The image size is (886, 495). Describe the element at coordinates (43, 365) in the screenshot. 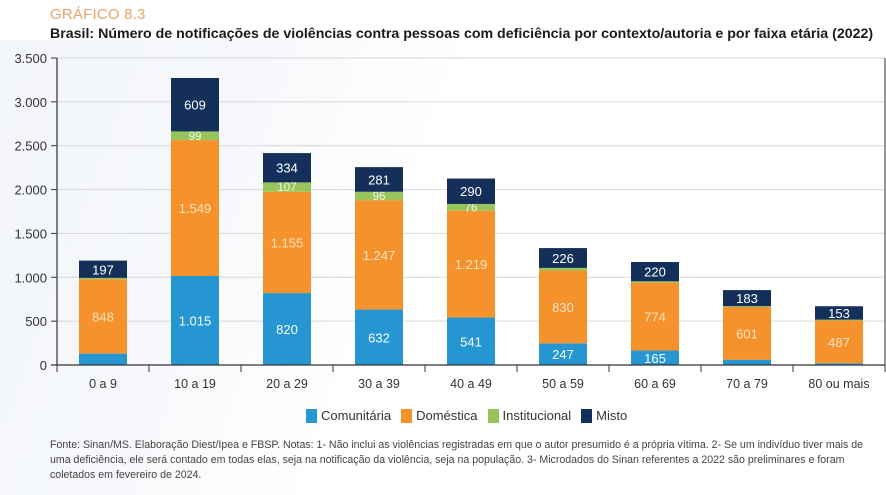

I see `y-tick-label: 0` at that location.